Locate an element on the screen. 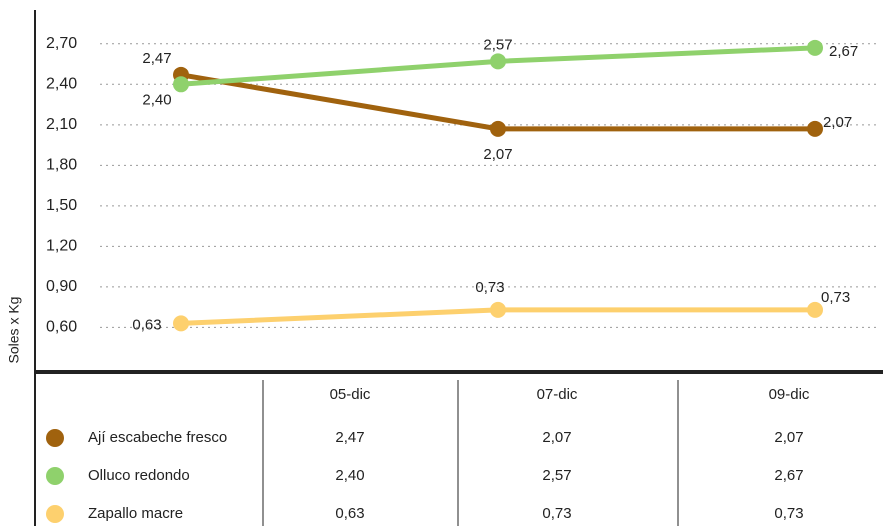  legend-label: Ají escabeche fresco is located at coordinates (157, 437).